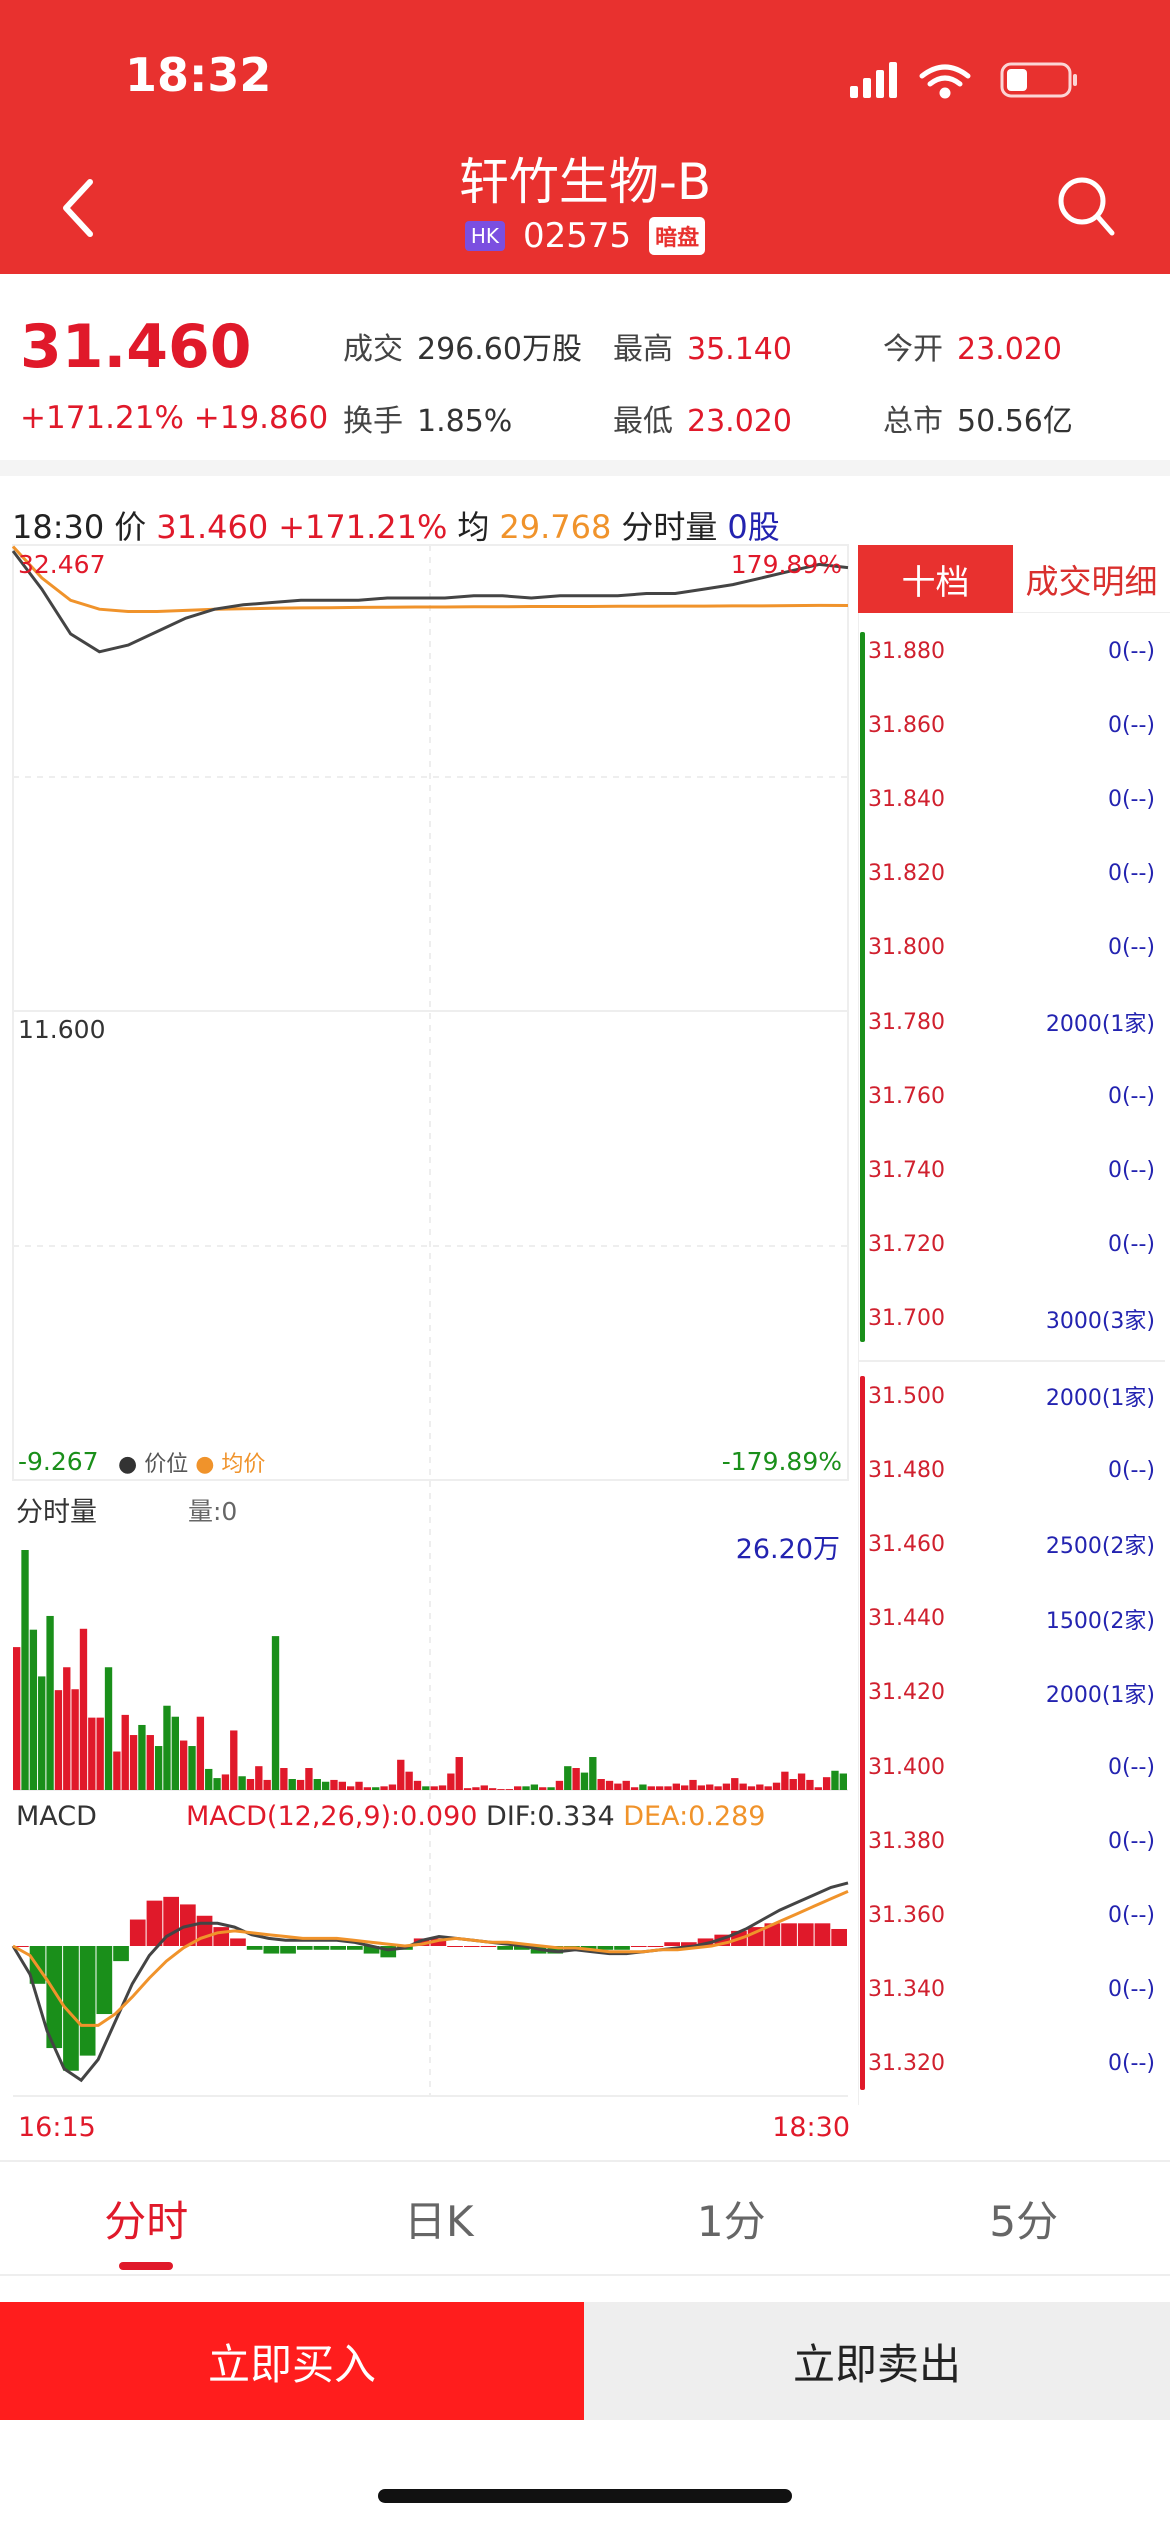 The image size is (1170, 2532). Describe the element at coordinates (585, 2496) in the screenshot. I see `home-indicator` at that location.